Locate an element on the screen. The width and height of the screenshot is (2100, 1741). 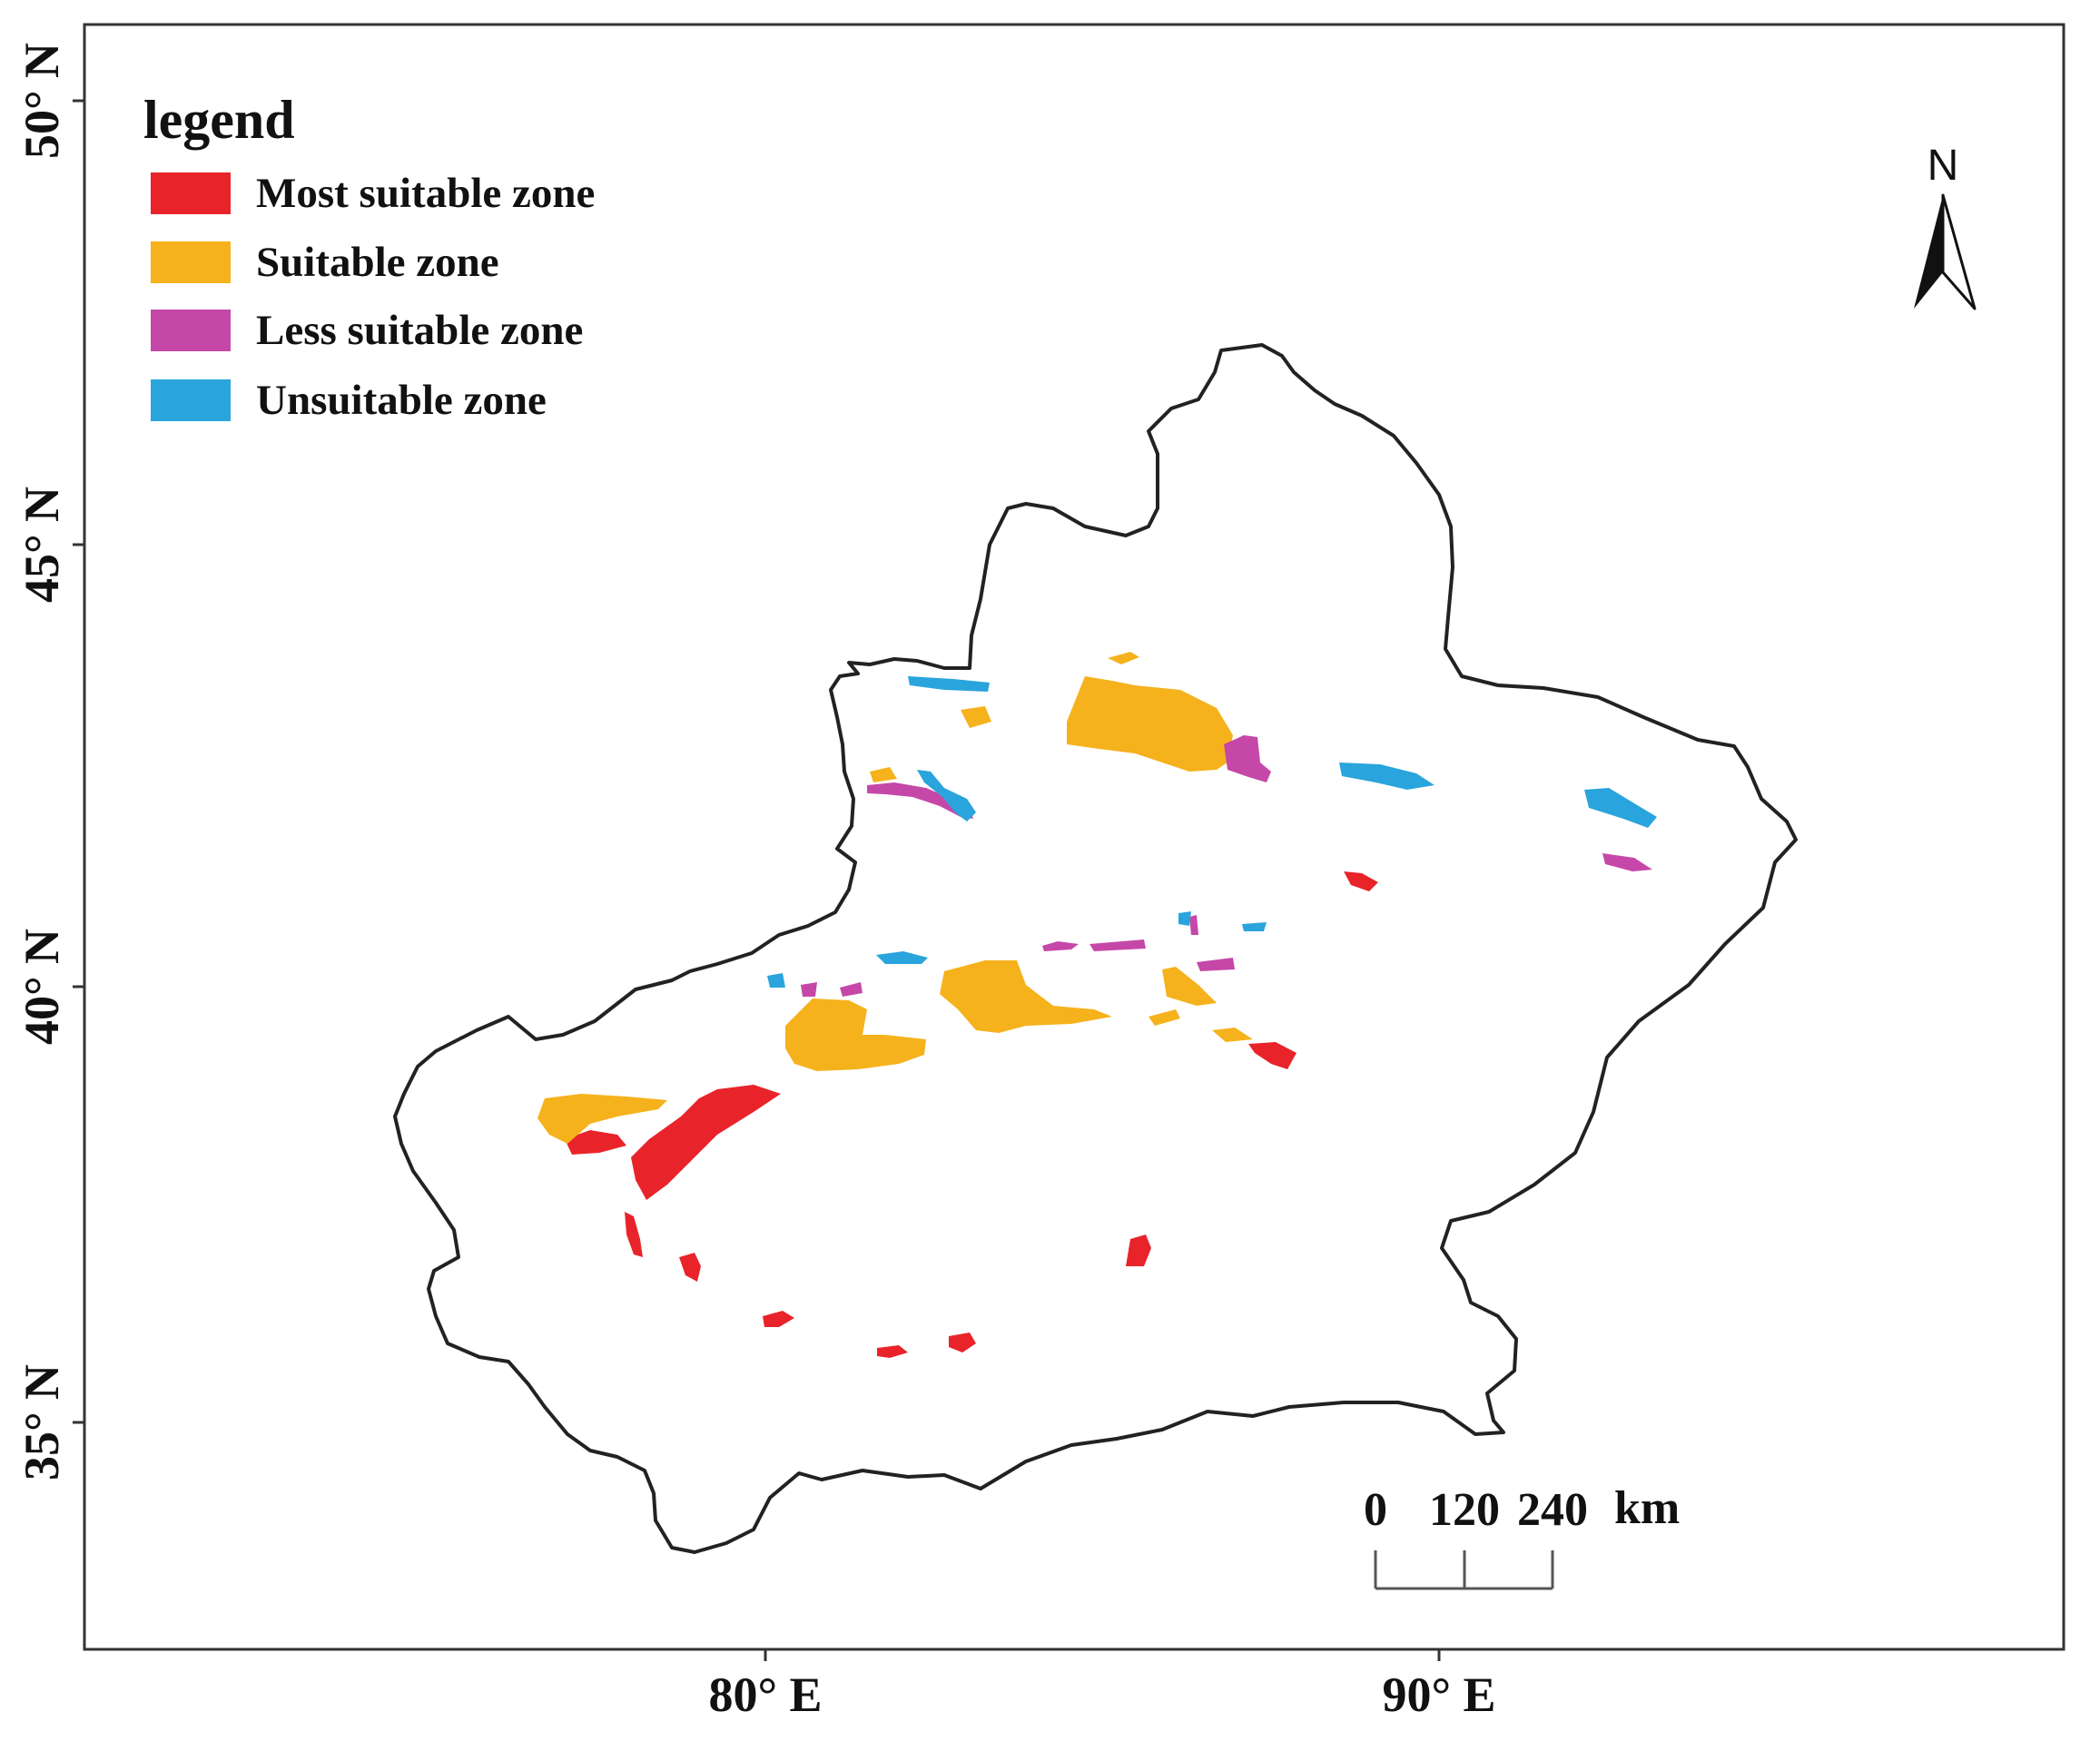
latitude-label-45: 45° N is located at coordinates (42, 545).